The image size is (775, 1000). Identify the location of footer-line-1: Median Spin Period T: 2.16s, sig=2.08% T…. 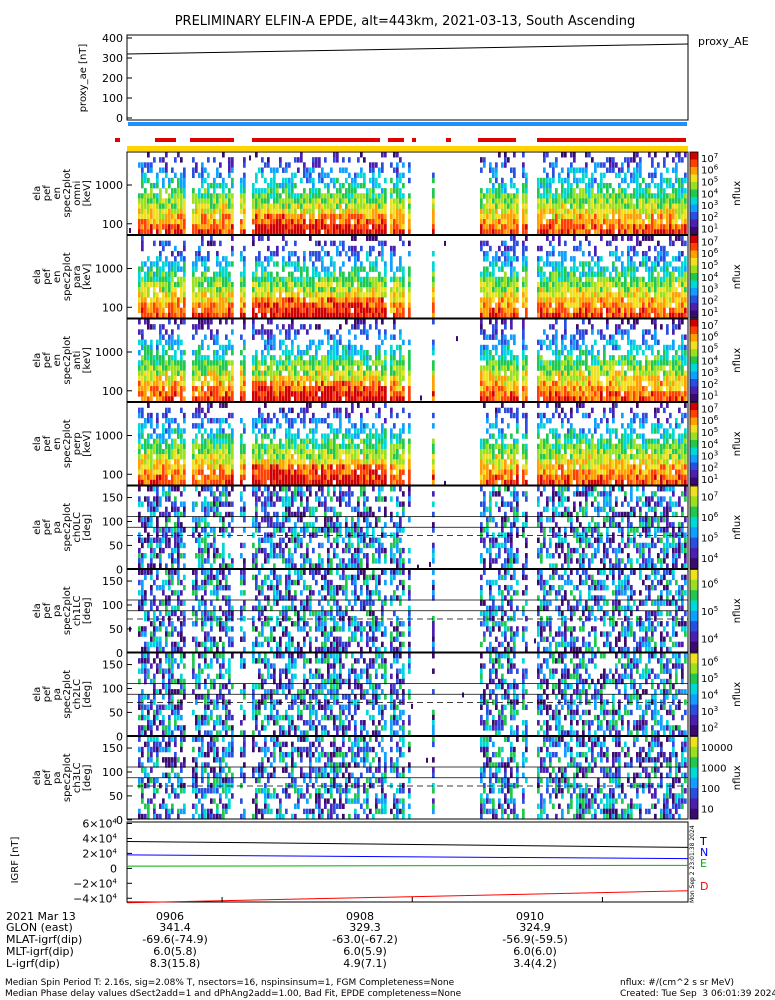
(230, 983).